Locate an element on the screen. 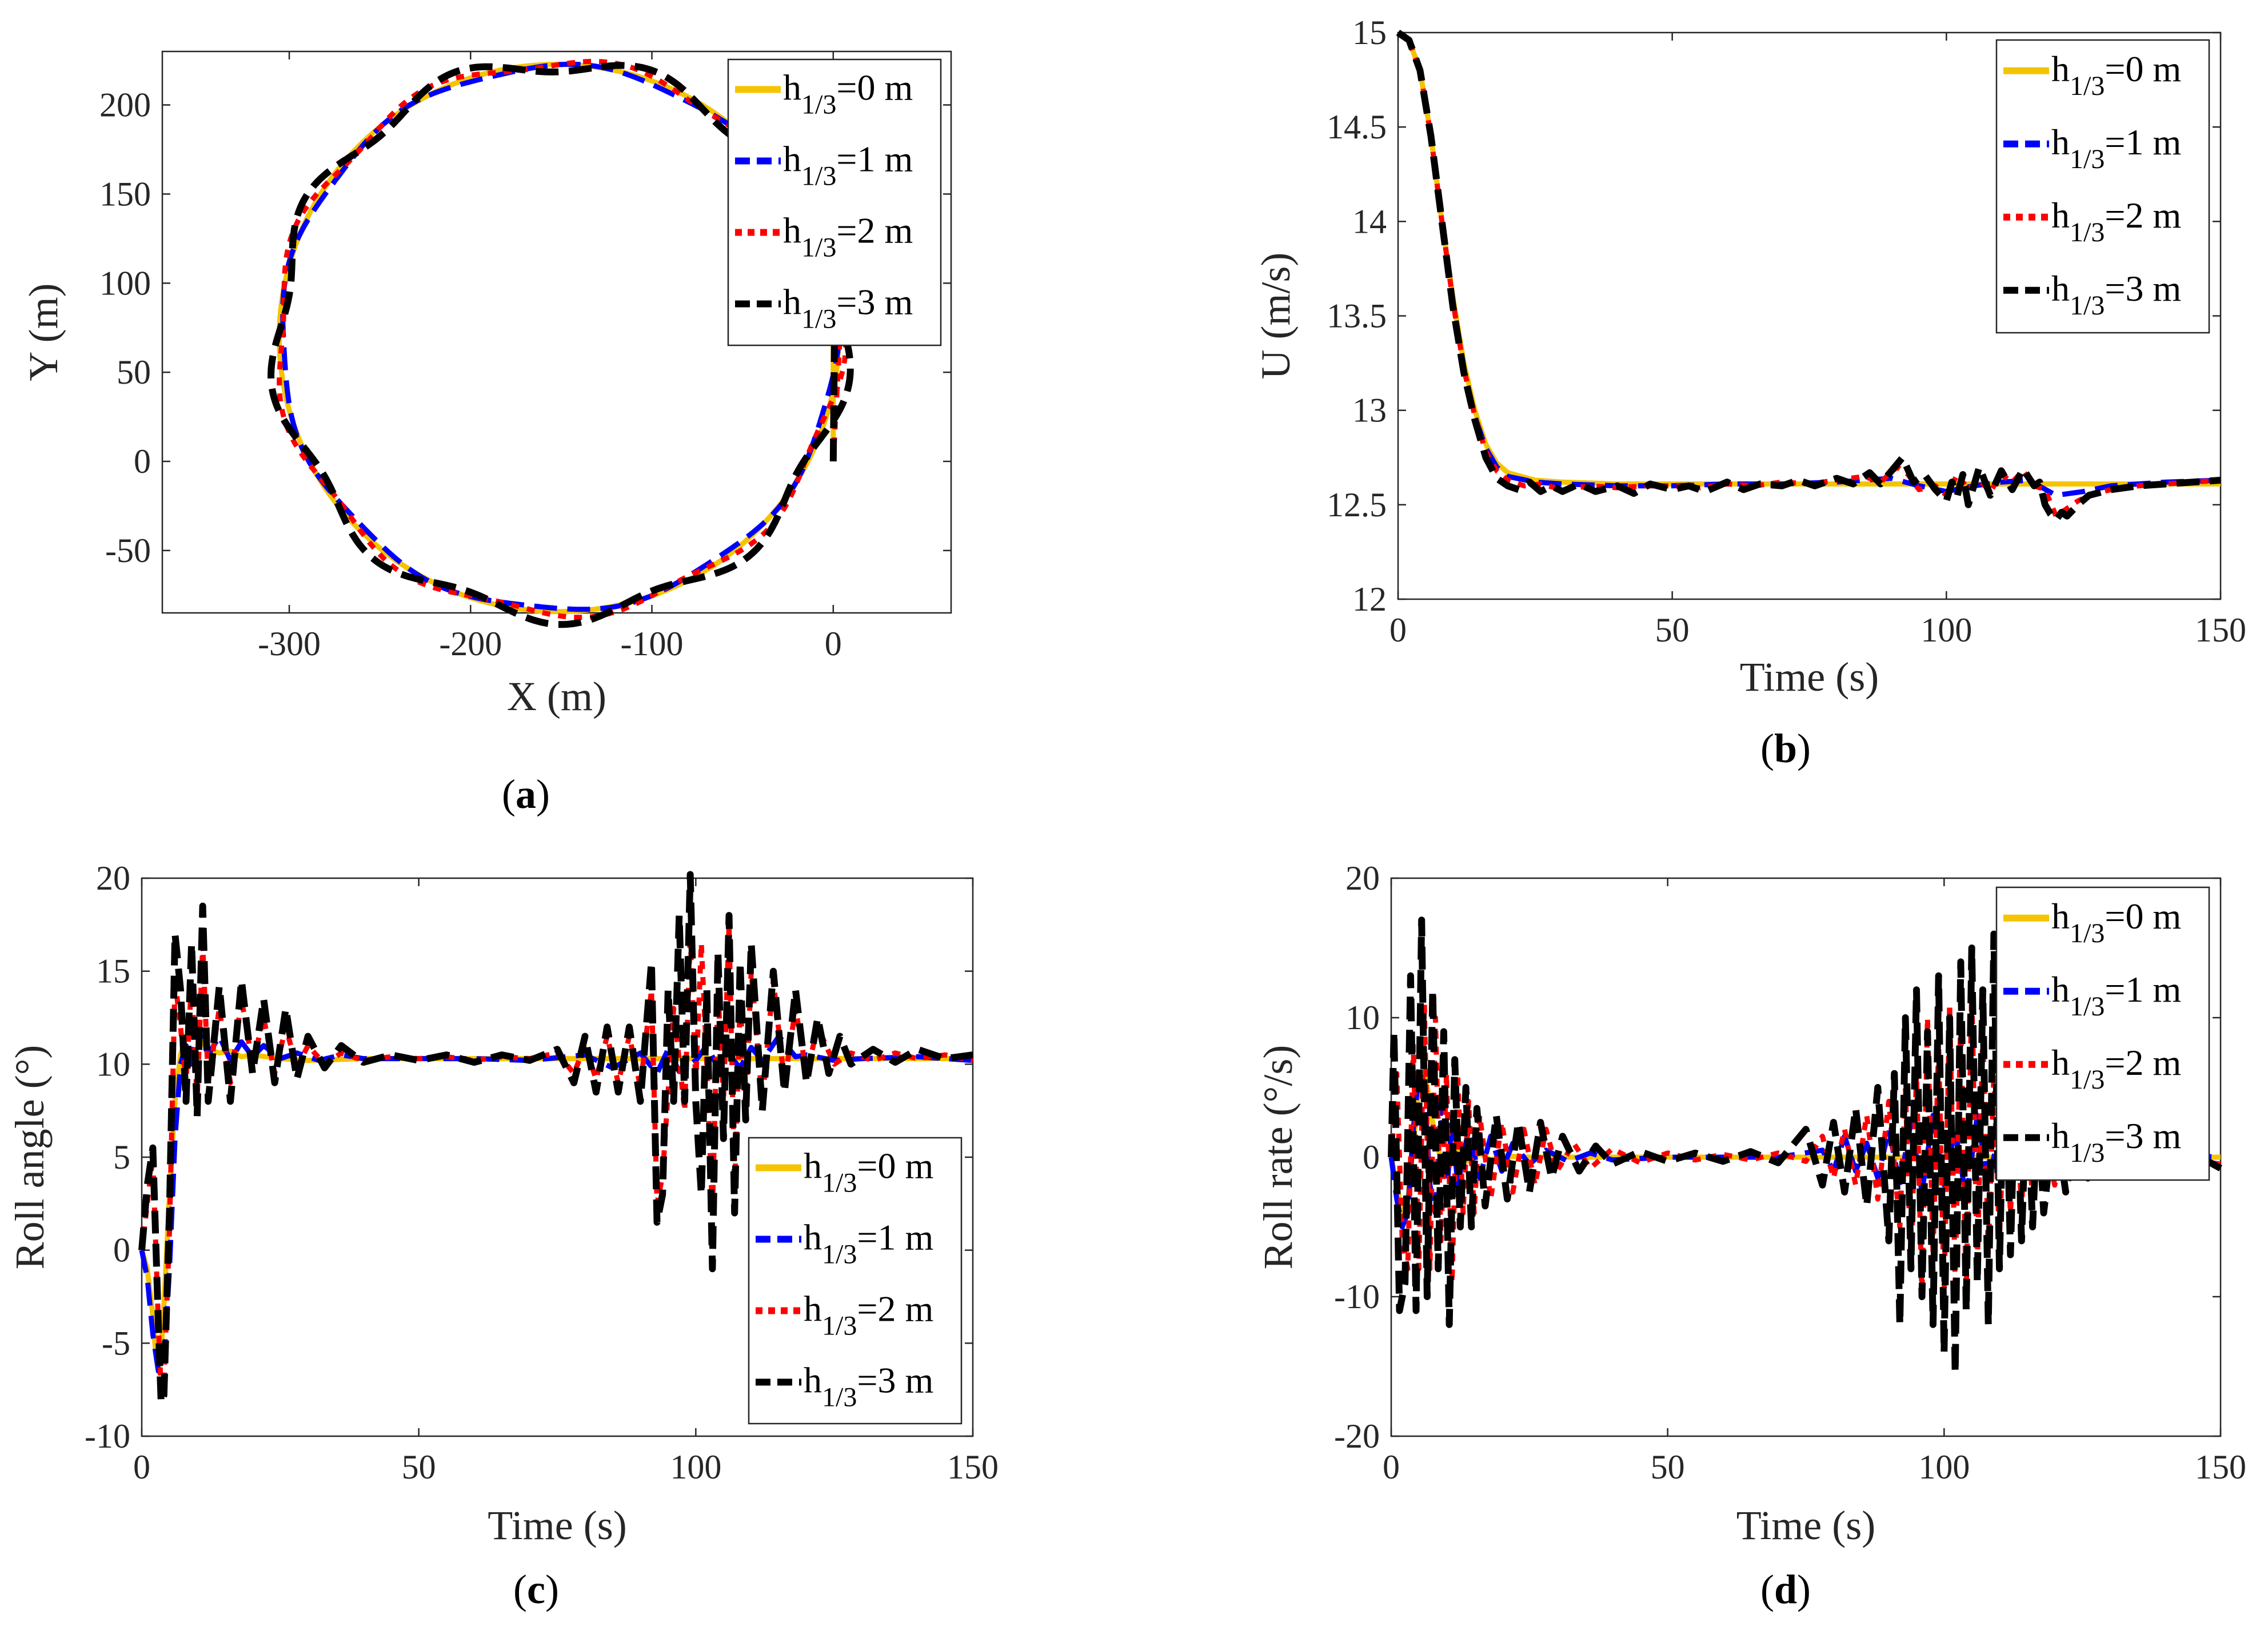 This screenshot has height=1626, width=2268. y-tick-label-d-2: 0 is located at coordinates (1371, 1157).